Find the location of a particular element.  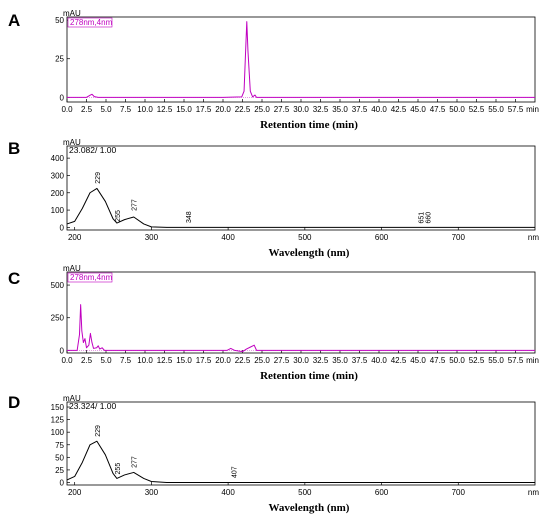

x-tick-label: 55.0 is located at coordinates (496, 109).